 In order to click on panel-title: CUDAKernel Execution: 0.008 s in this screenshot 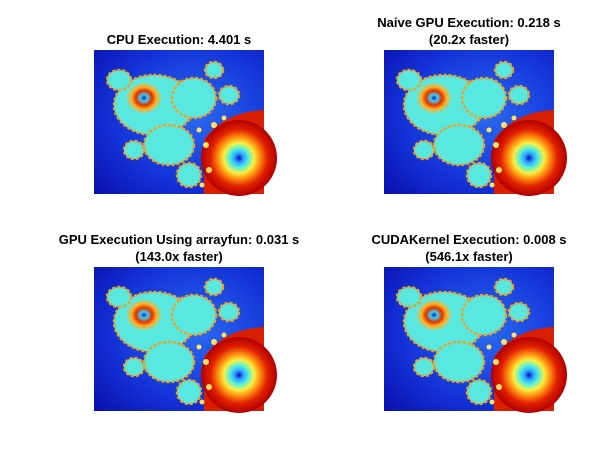, I will do `click(468, 239)`.